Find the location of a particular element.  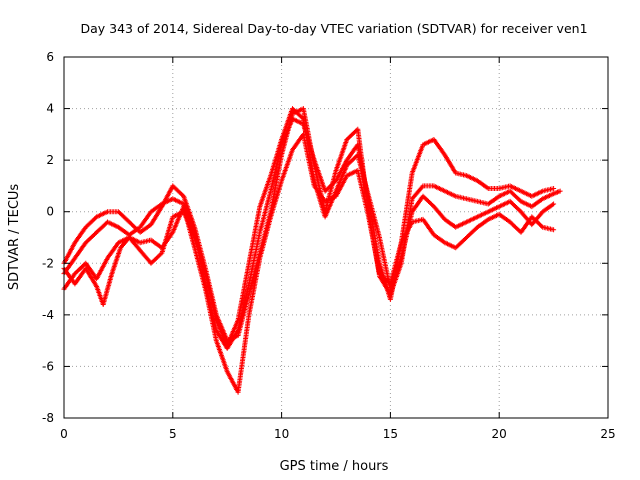

y-tick-label: 2 is located at coordinates (50, 160).